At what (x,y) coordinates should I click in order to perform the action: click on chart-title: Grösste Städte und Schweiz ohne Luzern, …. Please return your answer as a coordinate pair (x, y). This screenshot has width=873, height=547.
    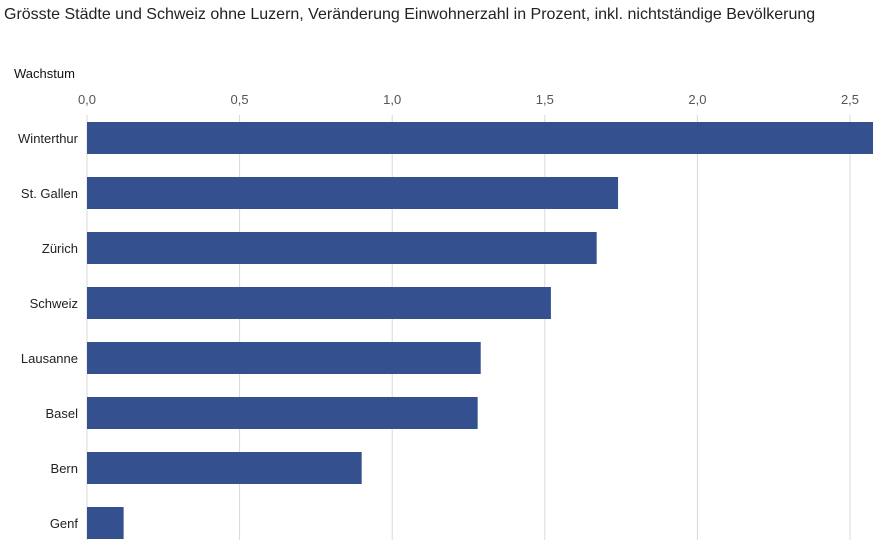
    Looking at the image, I should click on (410, 14).